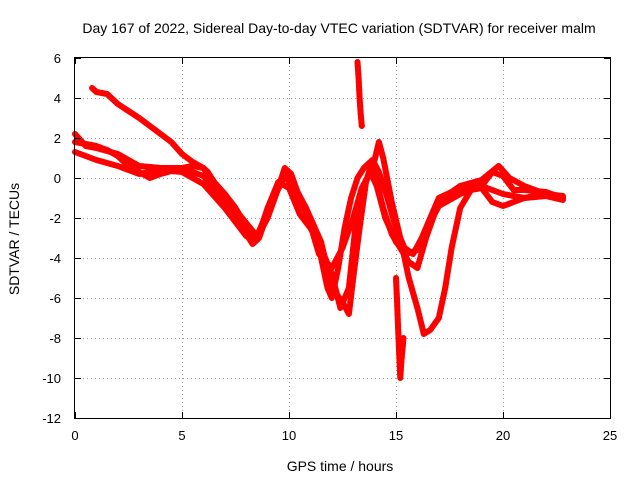 This screenshot has width=640, height=480. I want to click on x-tick-label: 25, so click(610, 435).